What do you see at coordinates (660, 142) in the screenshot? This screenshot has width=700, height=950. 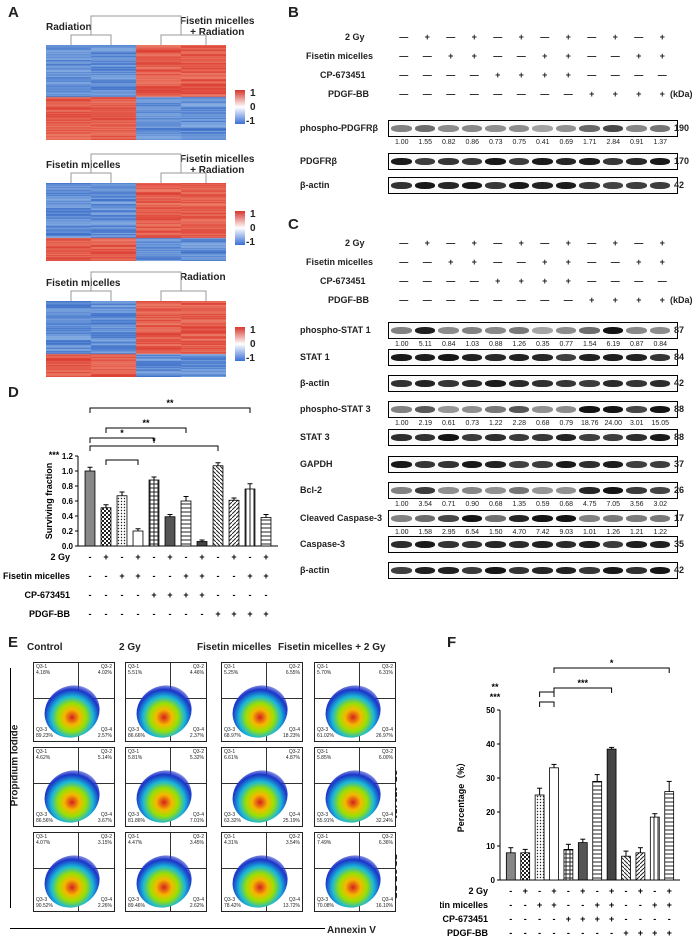 I see `quant-value: 1.37` at bounding box center [660, 142].